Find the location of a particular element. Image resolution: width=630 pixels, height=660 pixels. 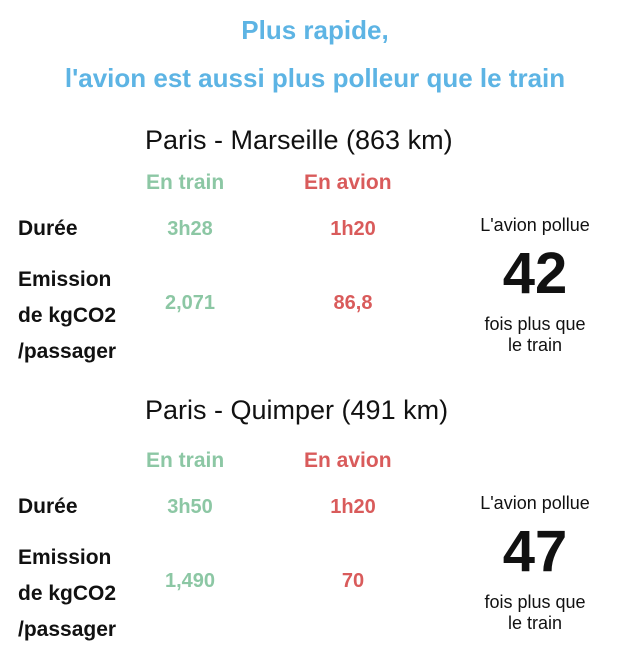

pollution-factor: 47 is located at coordinates (535, 551).